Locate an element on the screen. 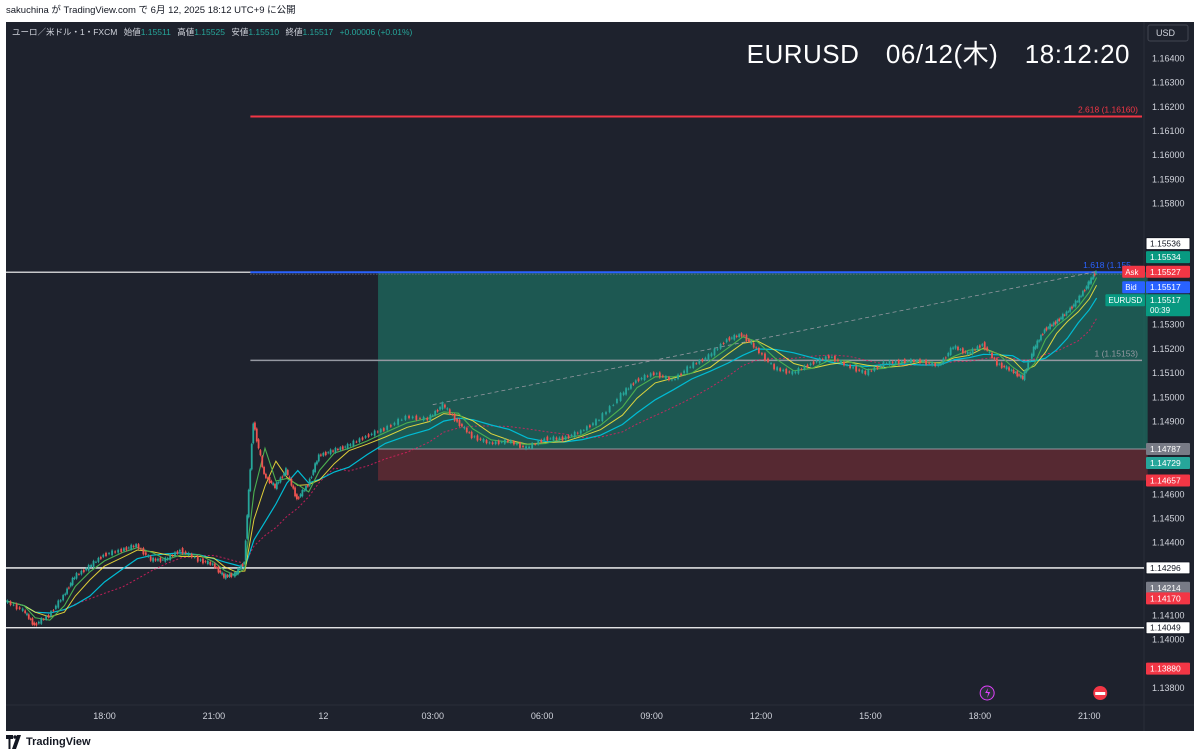 This screenshot has width=1200, height=753. loss-zone is located at coordinates (763, 464).